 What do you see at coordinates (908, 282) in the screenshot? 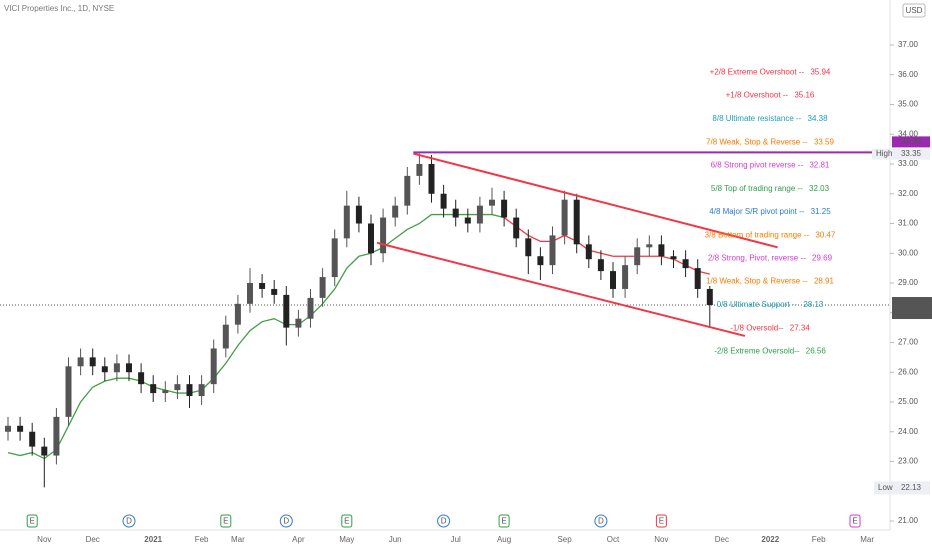
I see `y-tick-label: 29.00` at bounding box center [908, 282].